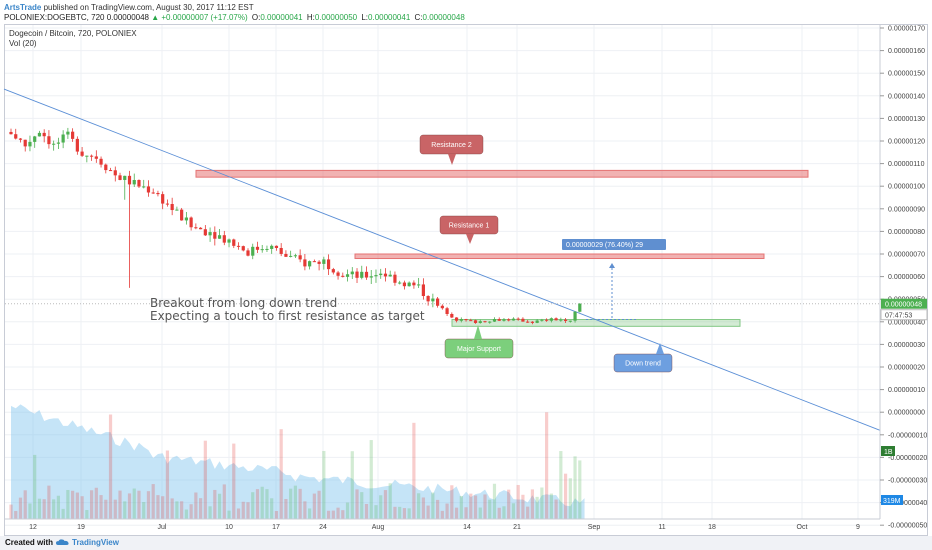 Image resolution: width=932 pixels, height=550 pixels. What do you see at coordinates (323, 527) in the screenshot?
I see `time-tick-label: 24` at bounding box center [323, 527].